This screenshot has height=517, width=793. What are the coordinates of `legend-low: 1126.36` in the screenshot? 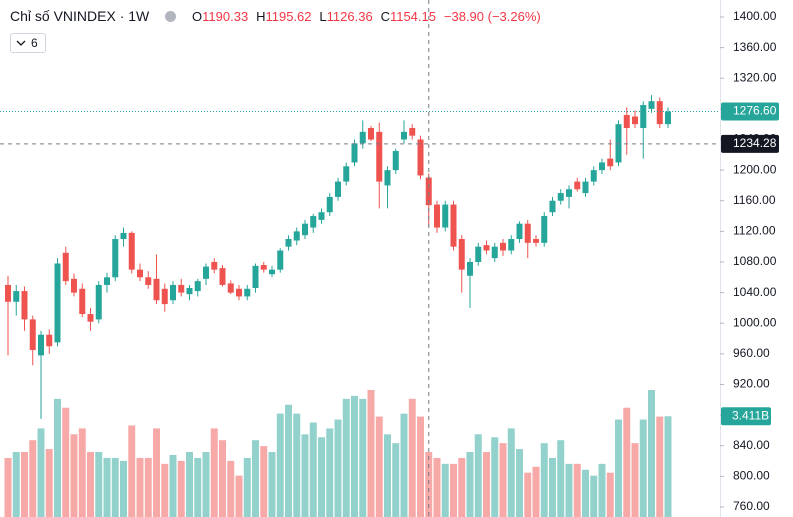 It's located at (349, 16).